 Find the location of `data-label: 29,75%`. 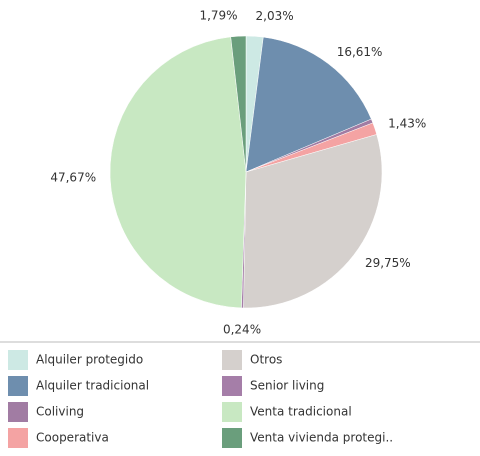

data-label: 29,75% is located at coordinates (388, 263).